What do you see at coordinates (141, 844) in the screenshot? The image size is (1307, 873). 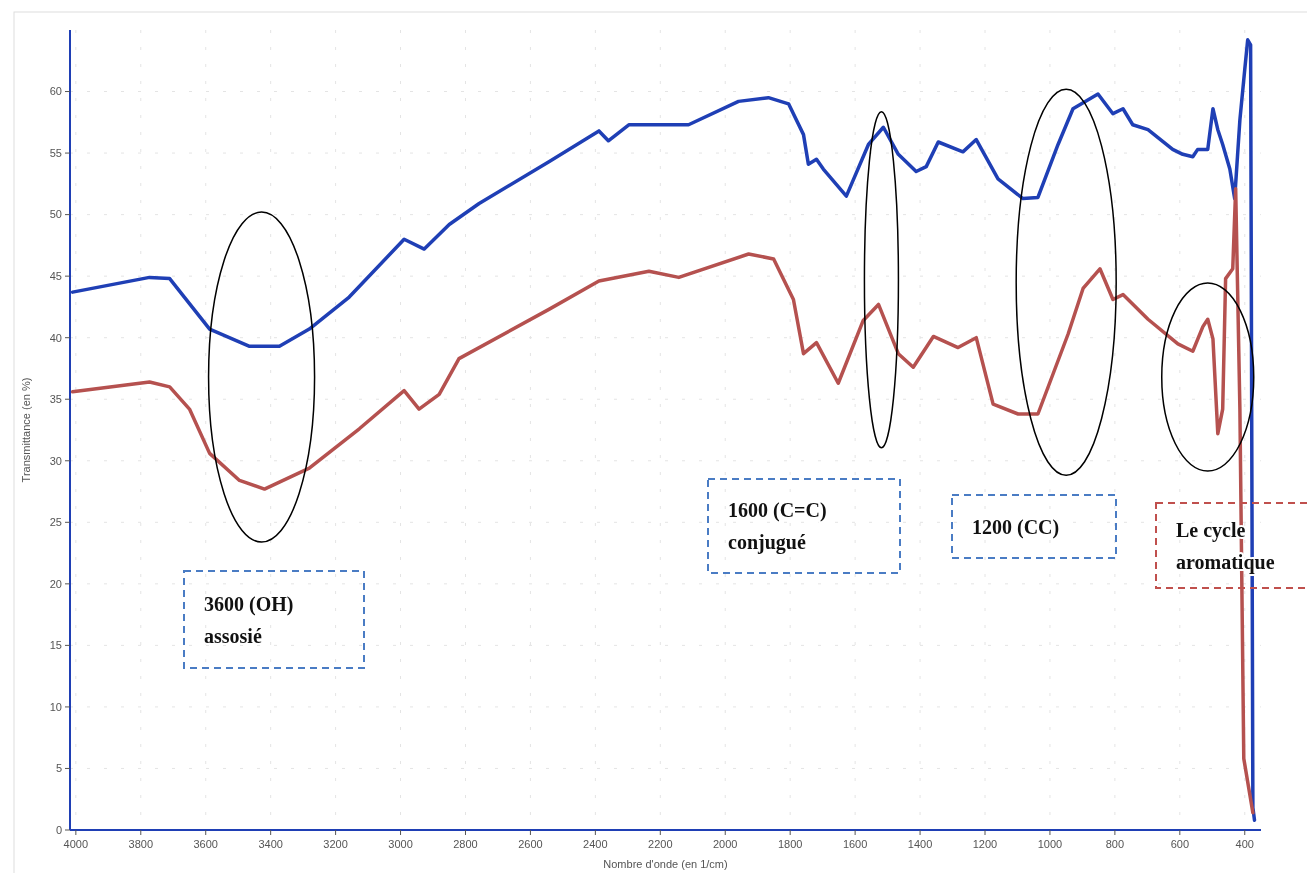 I see `x-tick-label: 3800` at bounding box center [141, 844].